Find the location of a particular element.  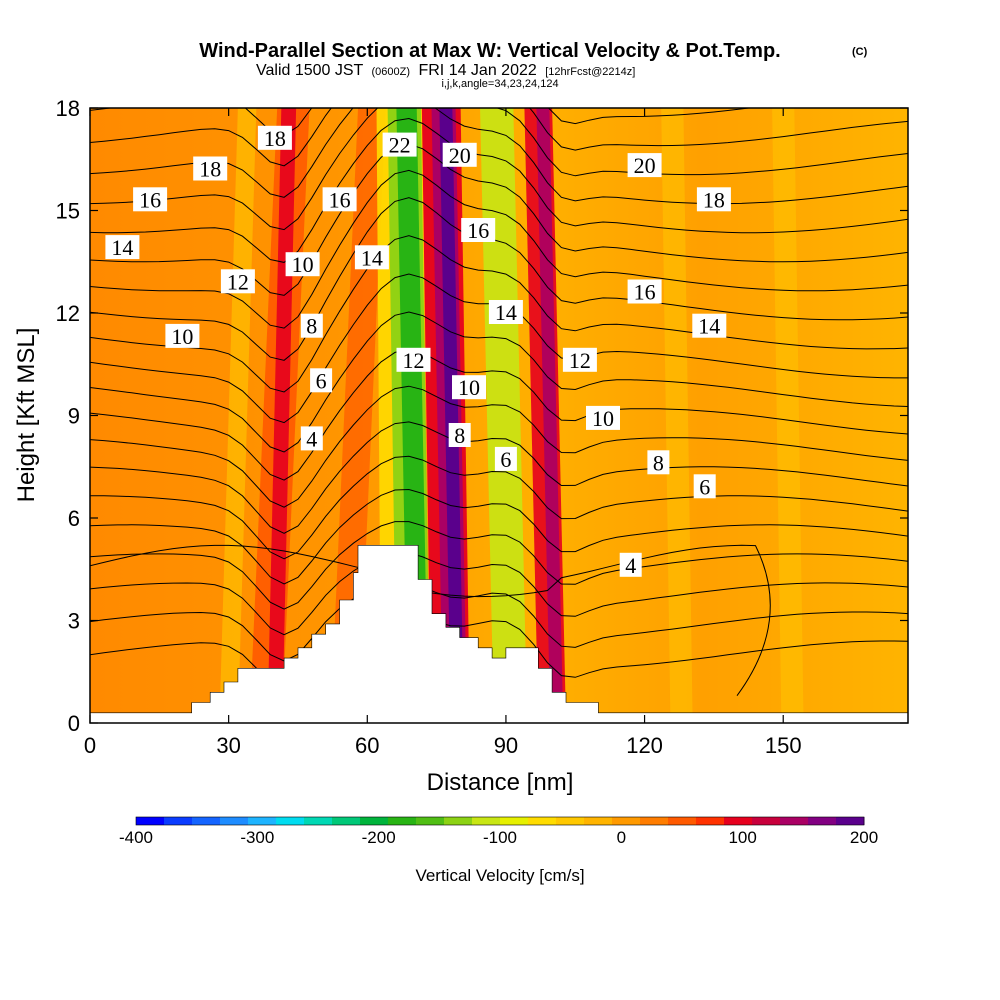

contour-label-text: 12 is located at coordinates (238, 281).